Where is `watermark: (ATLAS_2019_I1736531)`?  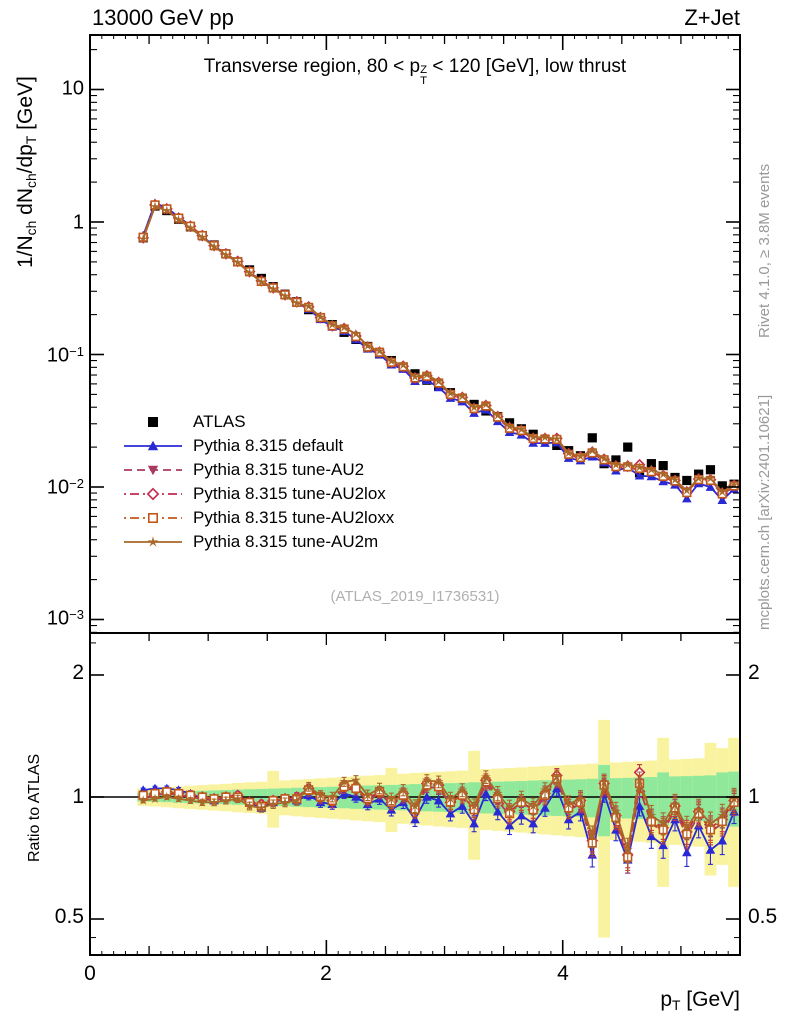
watermark: (ATLAS_2019_I1736531) is located at coordinates (415, 596).